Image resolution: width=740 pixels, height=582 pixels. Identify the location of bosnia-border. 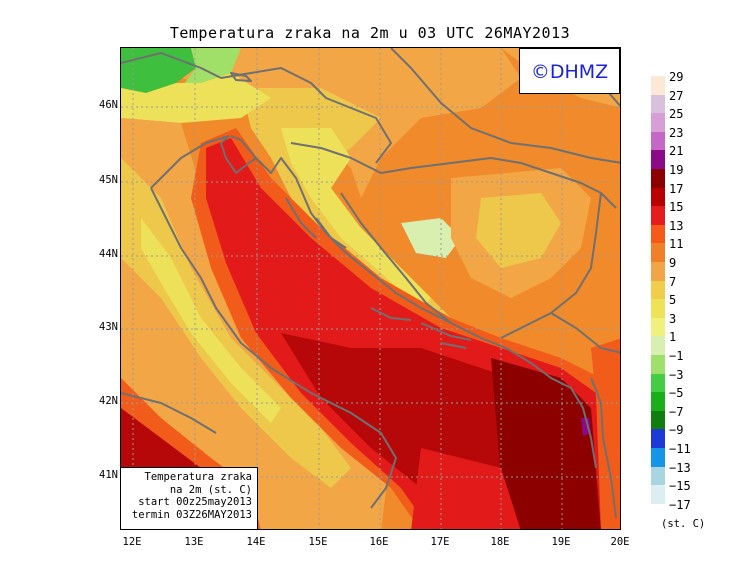
(471, 265).